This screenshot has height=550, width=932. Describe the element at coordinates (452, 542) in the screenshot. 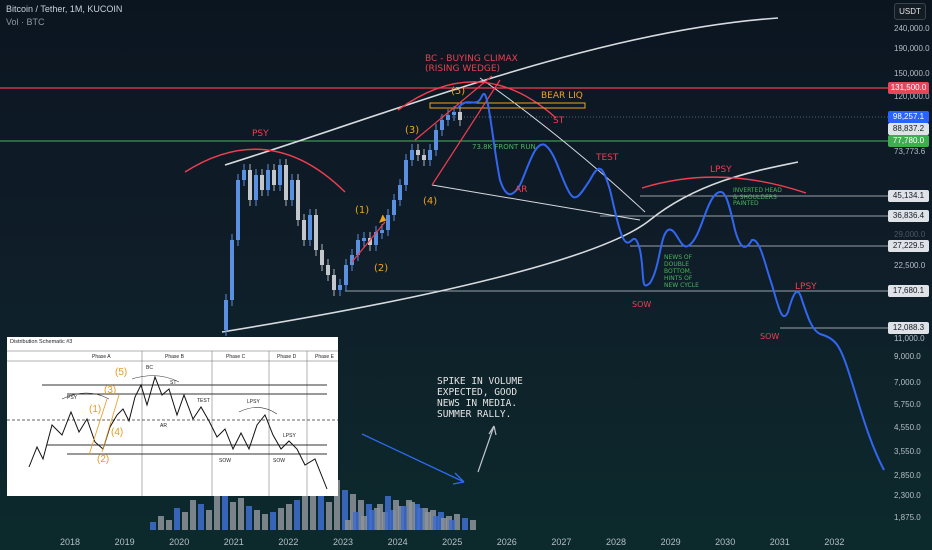

I see `time-tick: 2025` at that location.